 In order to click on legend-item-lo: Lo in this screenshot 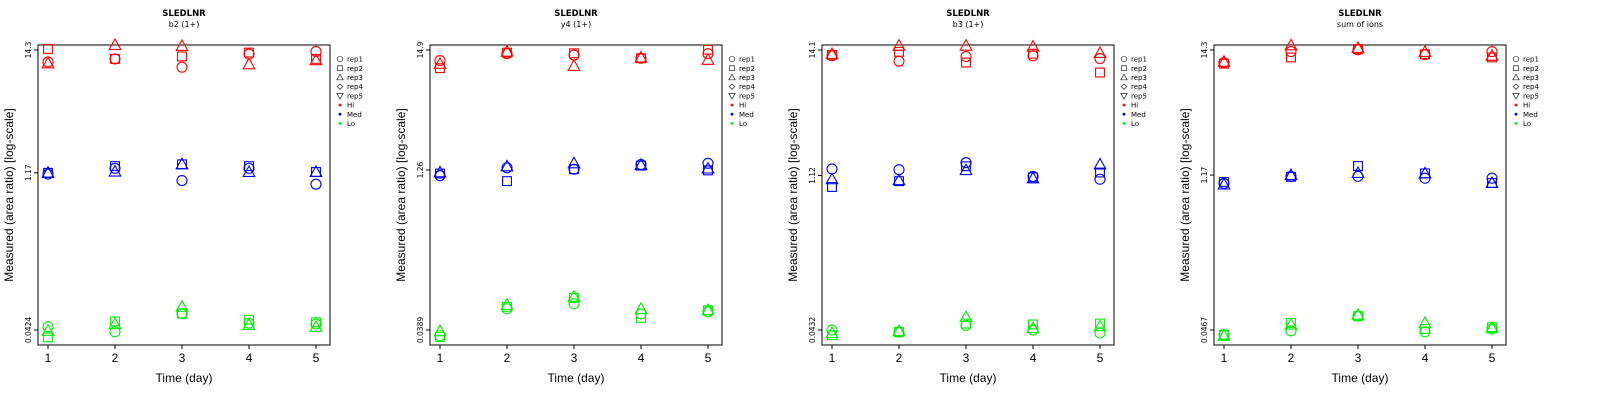, I will do `click(1522, 124)`.